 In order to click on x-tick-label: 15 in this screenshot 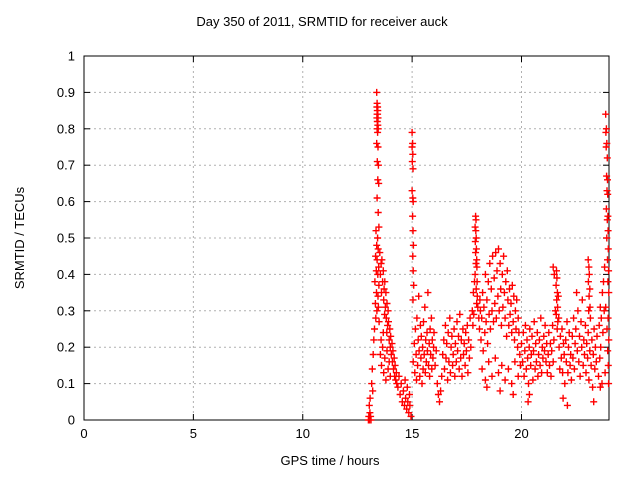, I will do `click(412, 433)`.